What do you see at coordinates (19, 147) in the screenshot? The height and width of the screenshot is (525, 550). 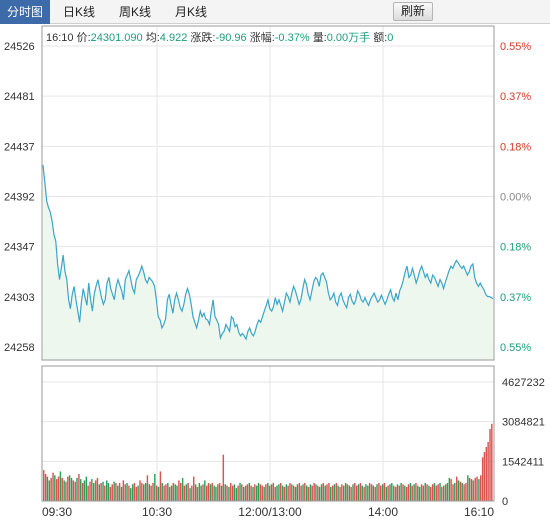 I see `price-tick-label: 24437` at bounding box center [19, 147].